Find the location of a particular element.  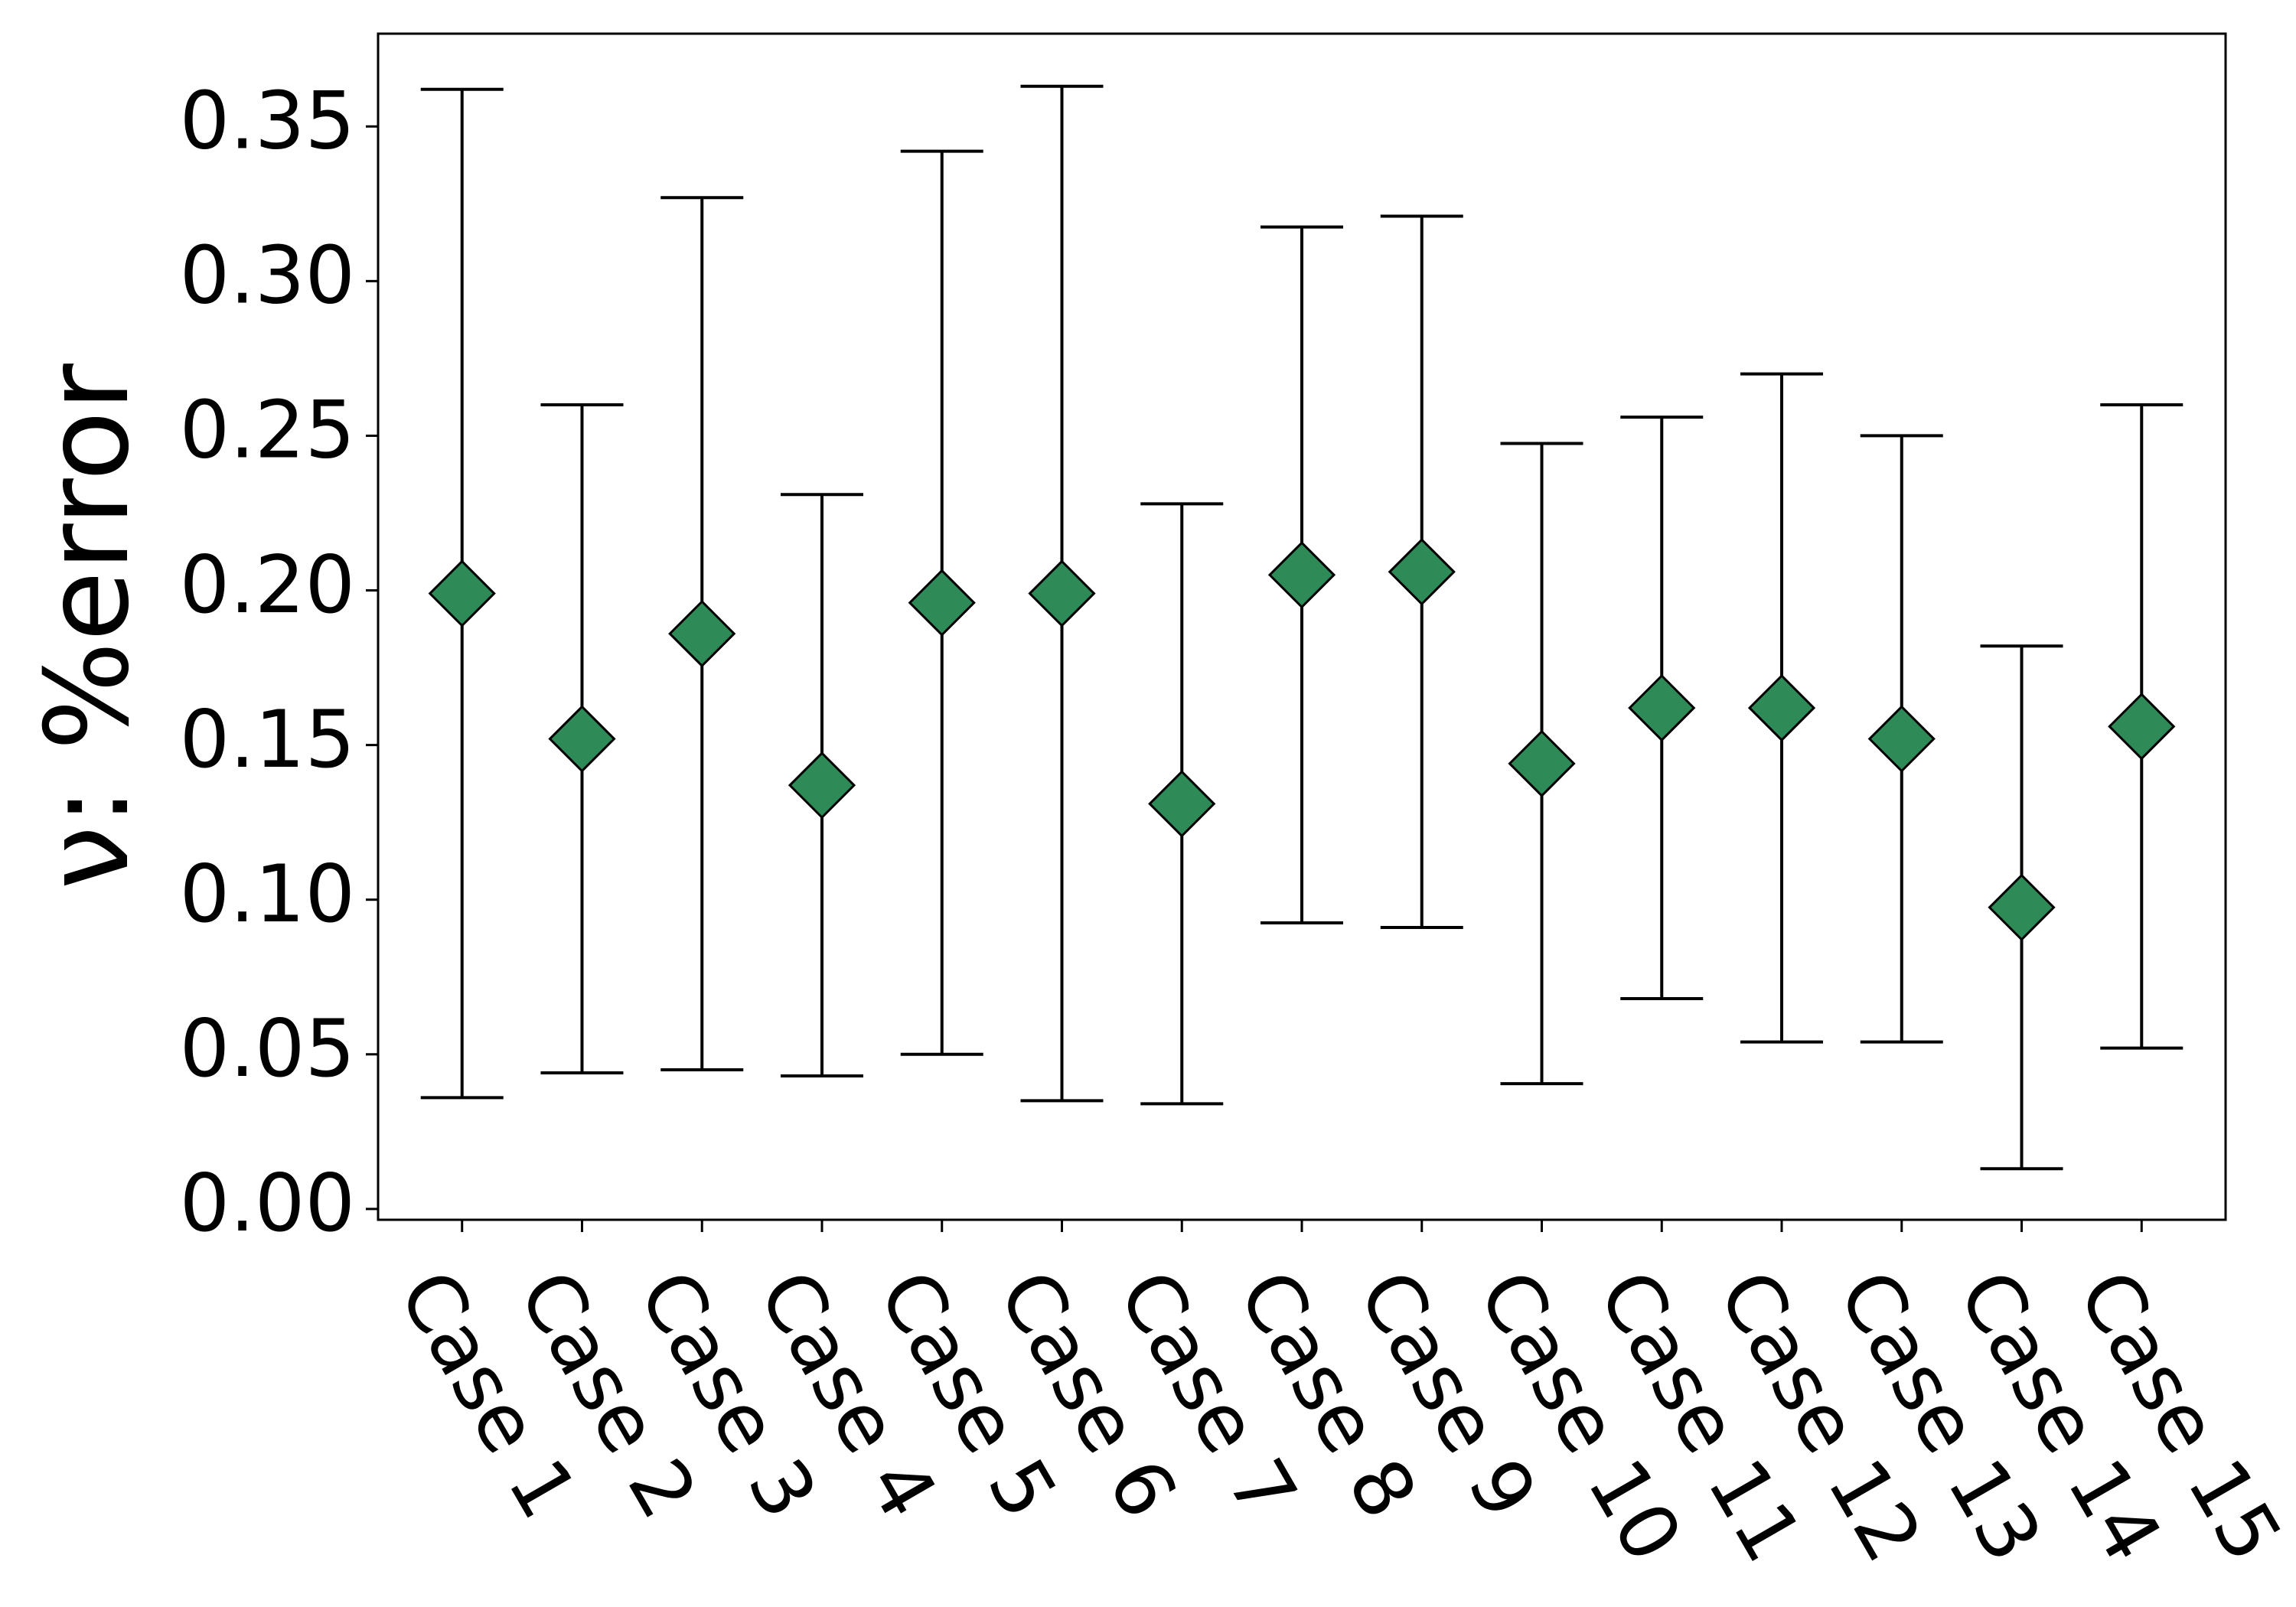

y-tick-label: 0.15 is located at coordinates (267, 740).